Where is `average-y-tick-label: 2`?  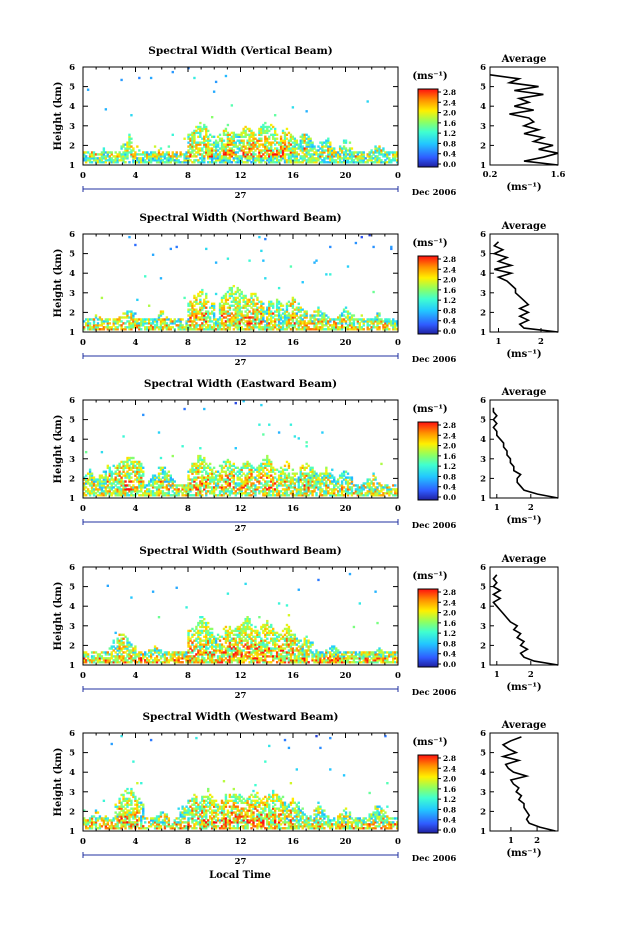
average-y-tick-label: 2 is located at coordinates (483, 146).